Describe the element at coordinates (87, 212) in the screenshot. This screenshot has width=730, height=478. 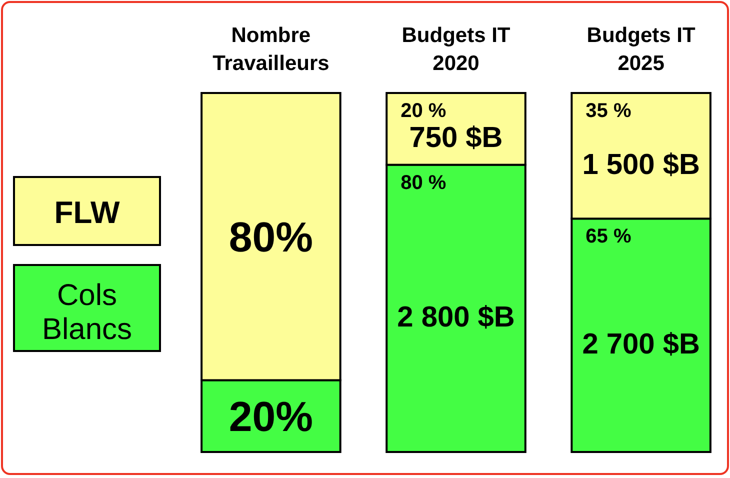
I see `text: FLW` at that location.